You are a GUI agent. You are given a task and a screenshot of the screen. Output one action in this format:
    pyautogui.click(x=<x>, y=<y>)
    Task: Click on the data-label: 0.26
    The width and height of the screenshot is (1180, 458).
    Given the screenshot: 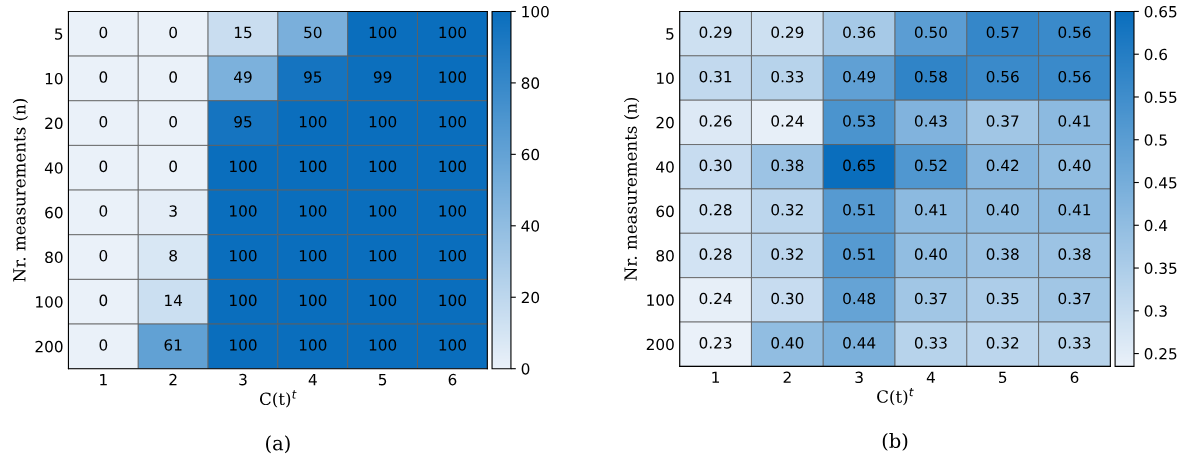 What is the action you would take?
    pyautogui.click(x=715, y=121)
    